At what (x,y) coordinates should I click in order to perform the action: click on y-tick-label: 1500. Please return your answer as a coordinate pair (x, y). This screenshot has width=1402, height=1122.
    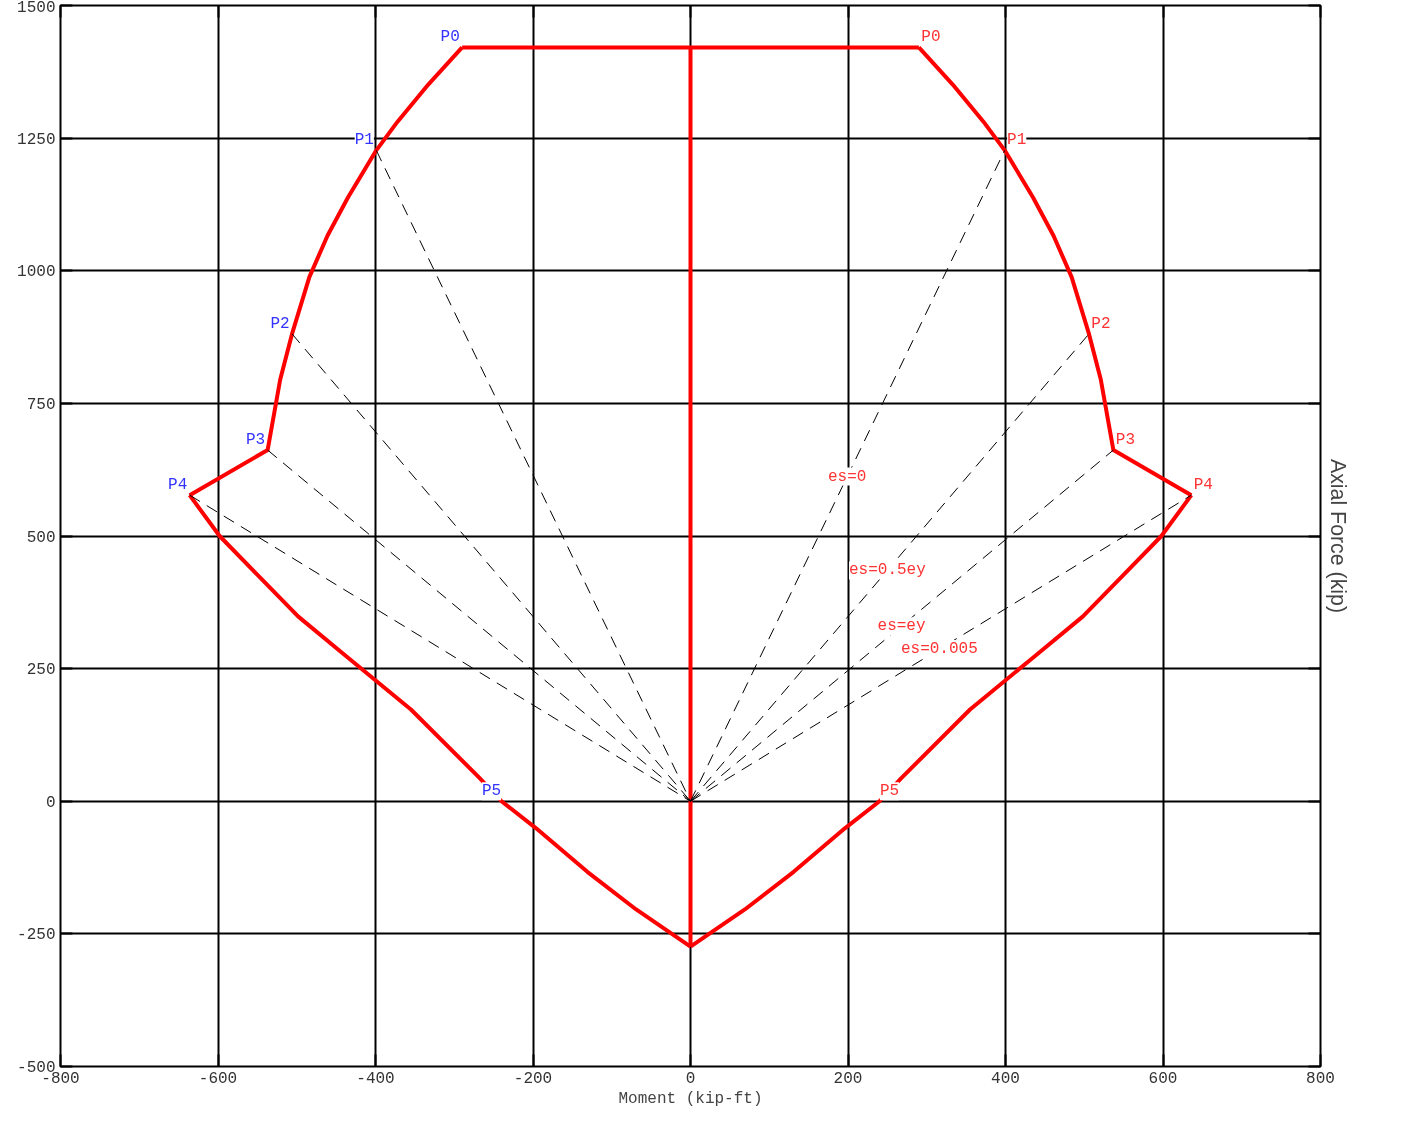
    Looking at the image, I should click on (36, 8).